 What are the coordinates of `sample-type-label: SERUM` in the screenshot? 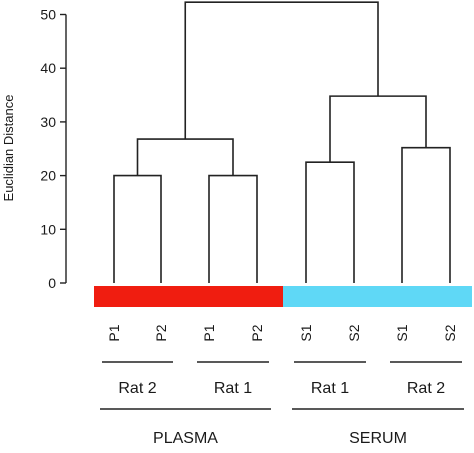 It's located at (378, 438).